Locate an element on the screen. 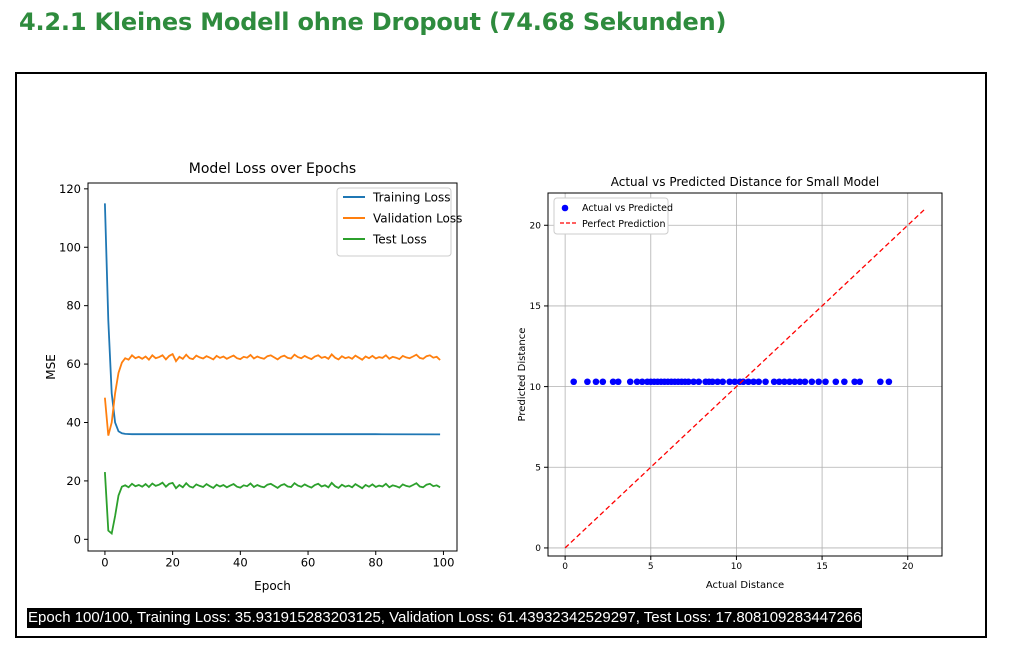 Image resolution: width=1014 pixels, height=654 pixels. legend-entry-label: Actual vs Predicted is located at coordinates (627, 208).